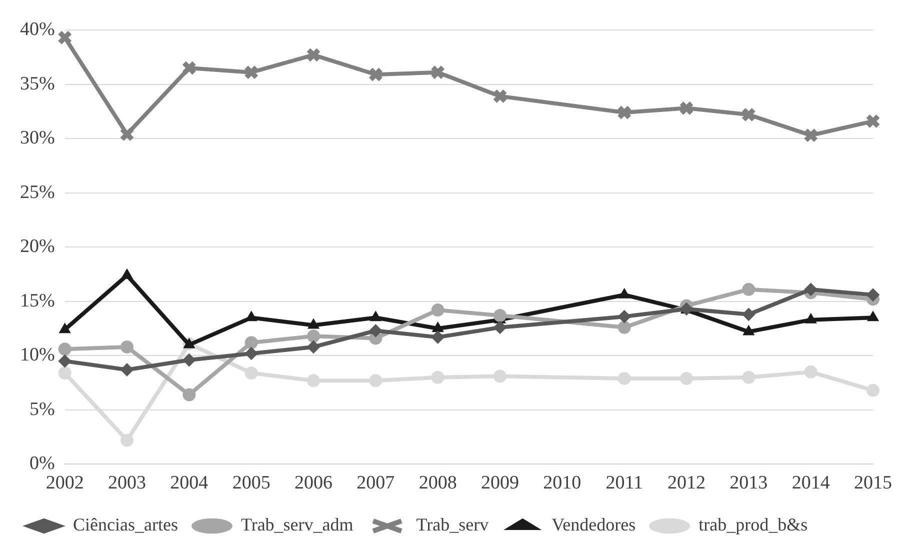  What do you see at coordinates (42, 463) in the screenshot?
I see `y-tick-label: 0%` at bounding box center [42, 463].